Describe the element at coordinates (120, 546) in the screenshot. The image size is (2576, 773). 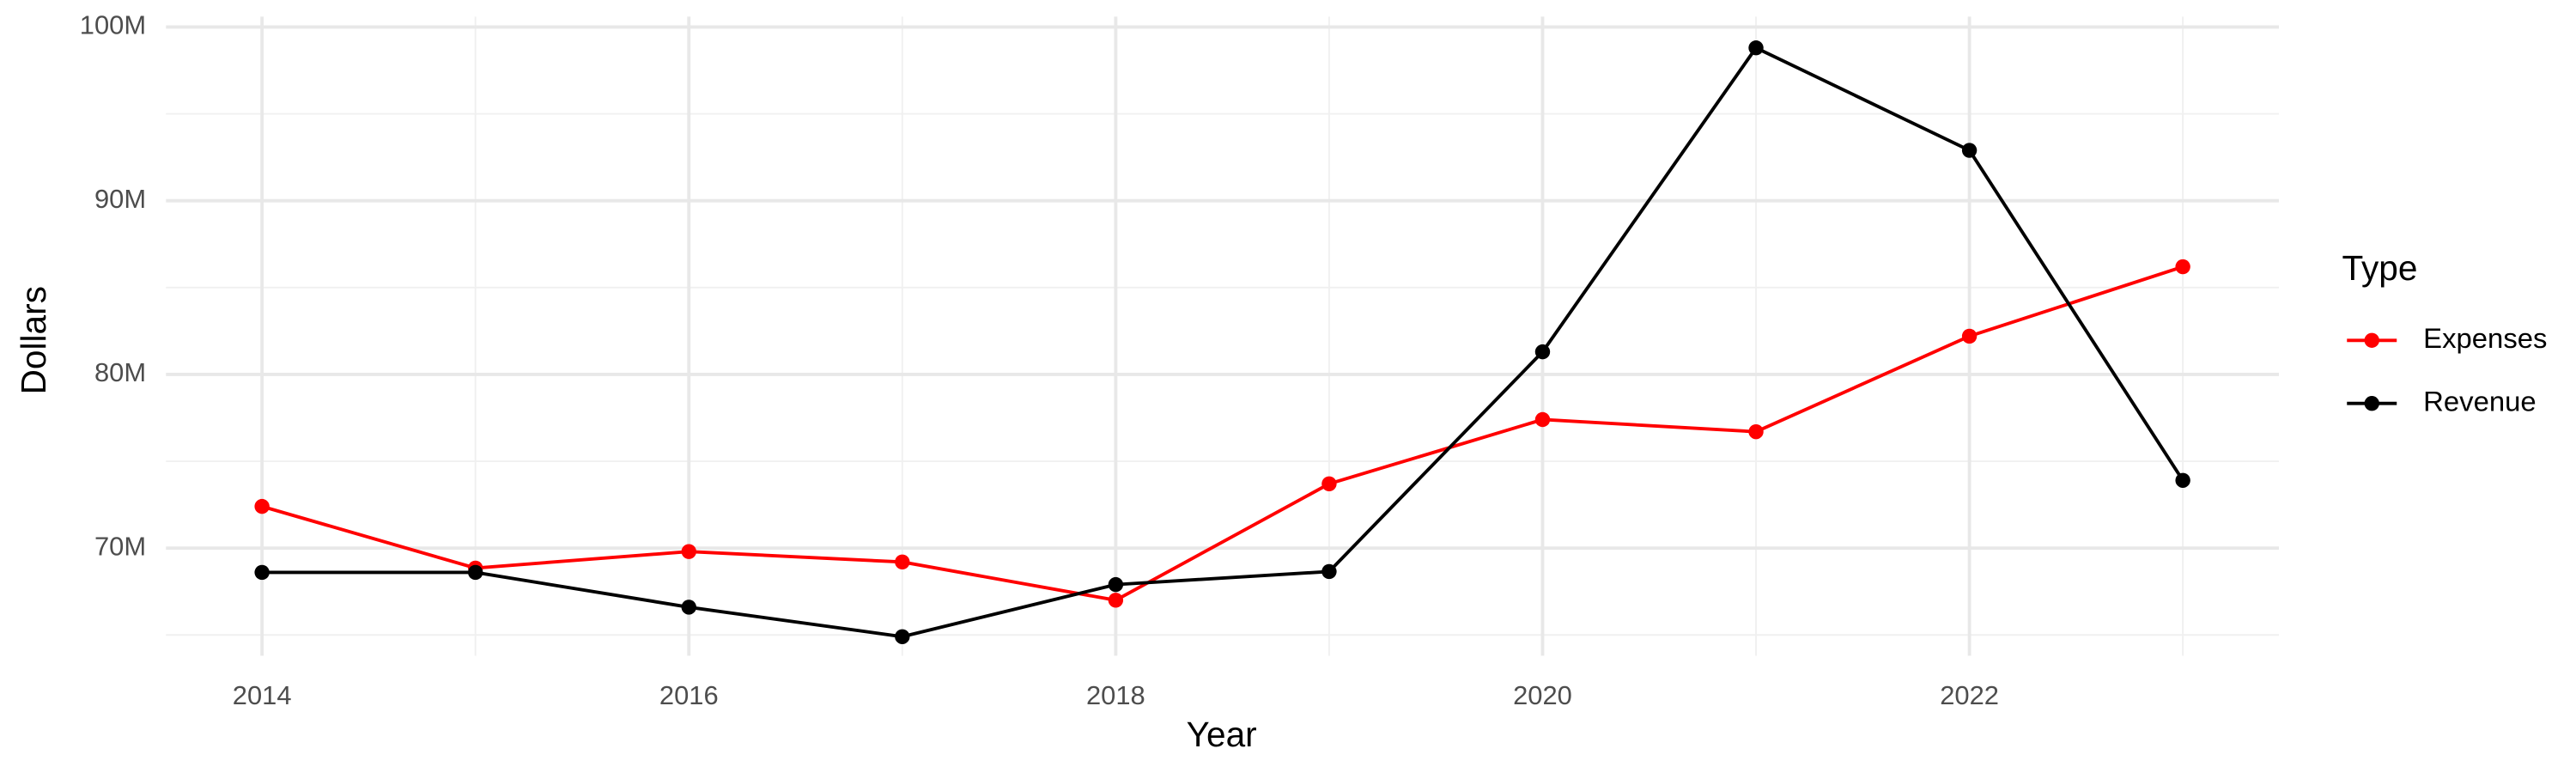
I see `y-tick-label: 70M` at that location.